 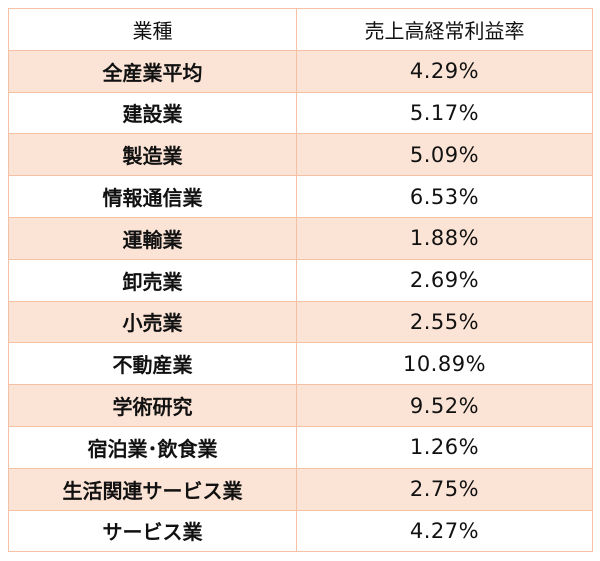 What do you see at coordinates (152, 29) in the screenshot?
I see `header-industry: 業種` at bounding box center [152, 29].